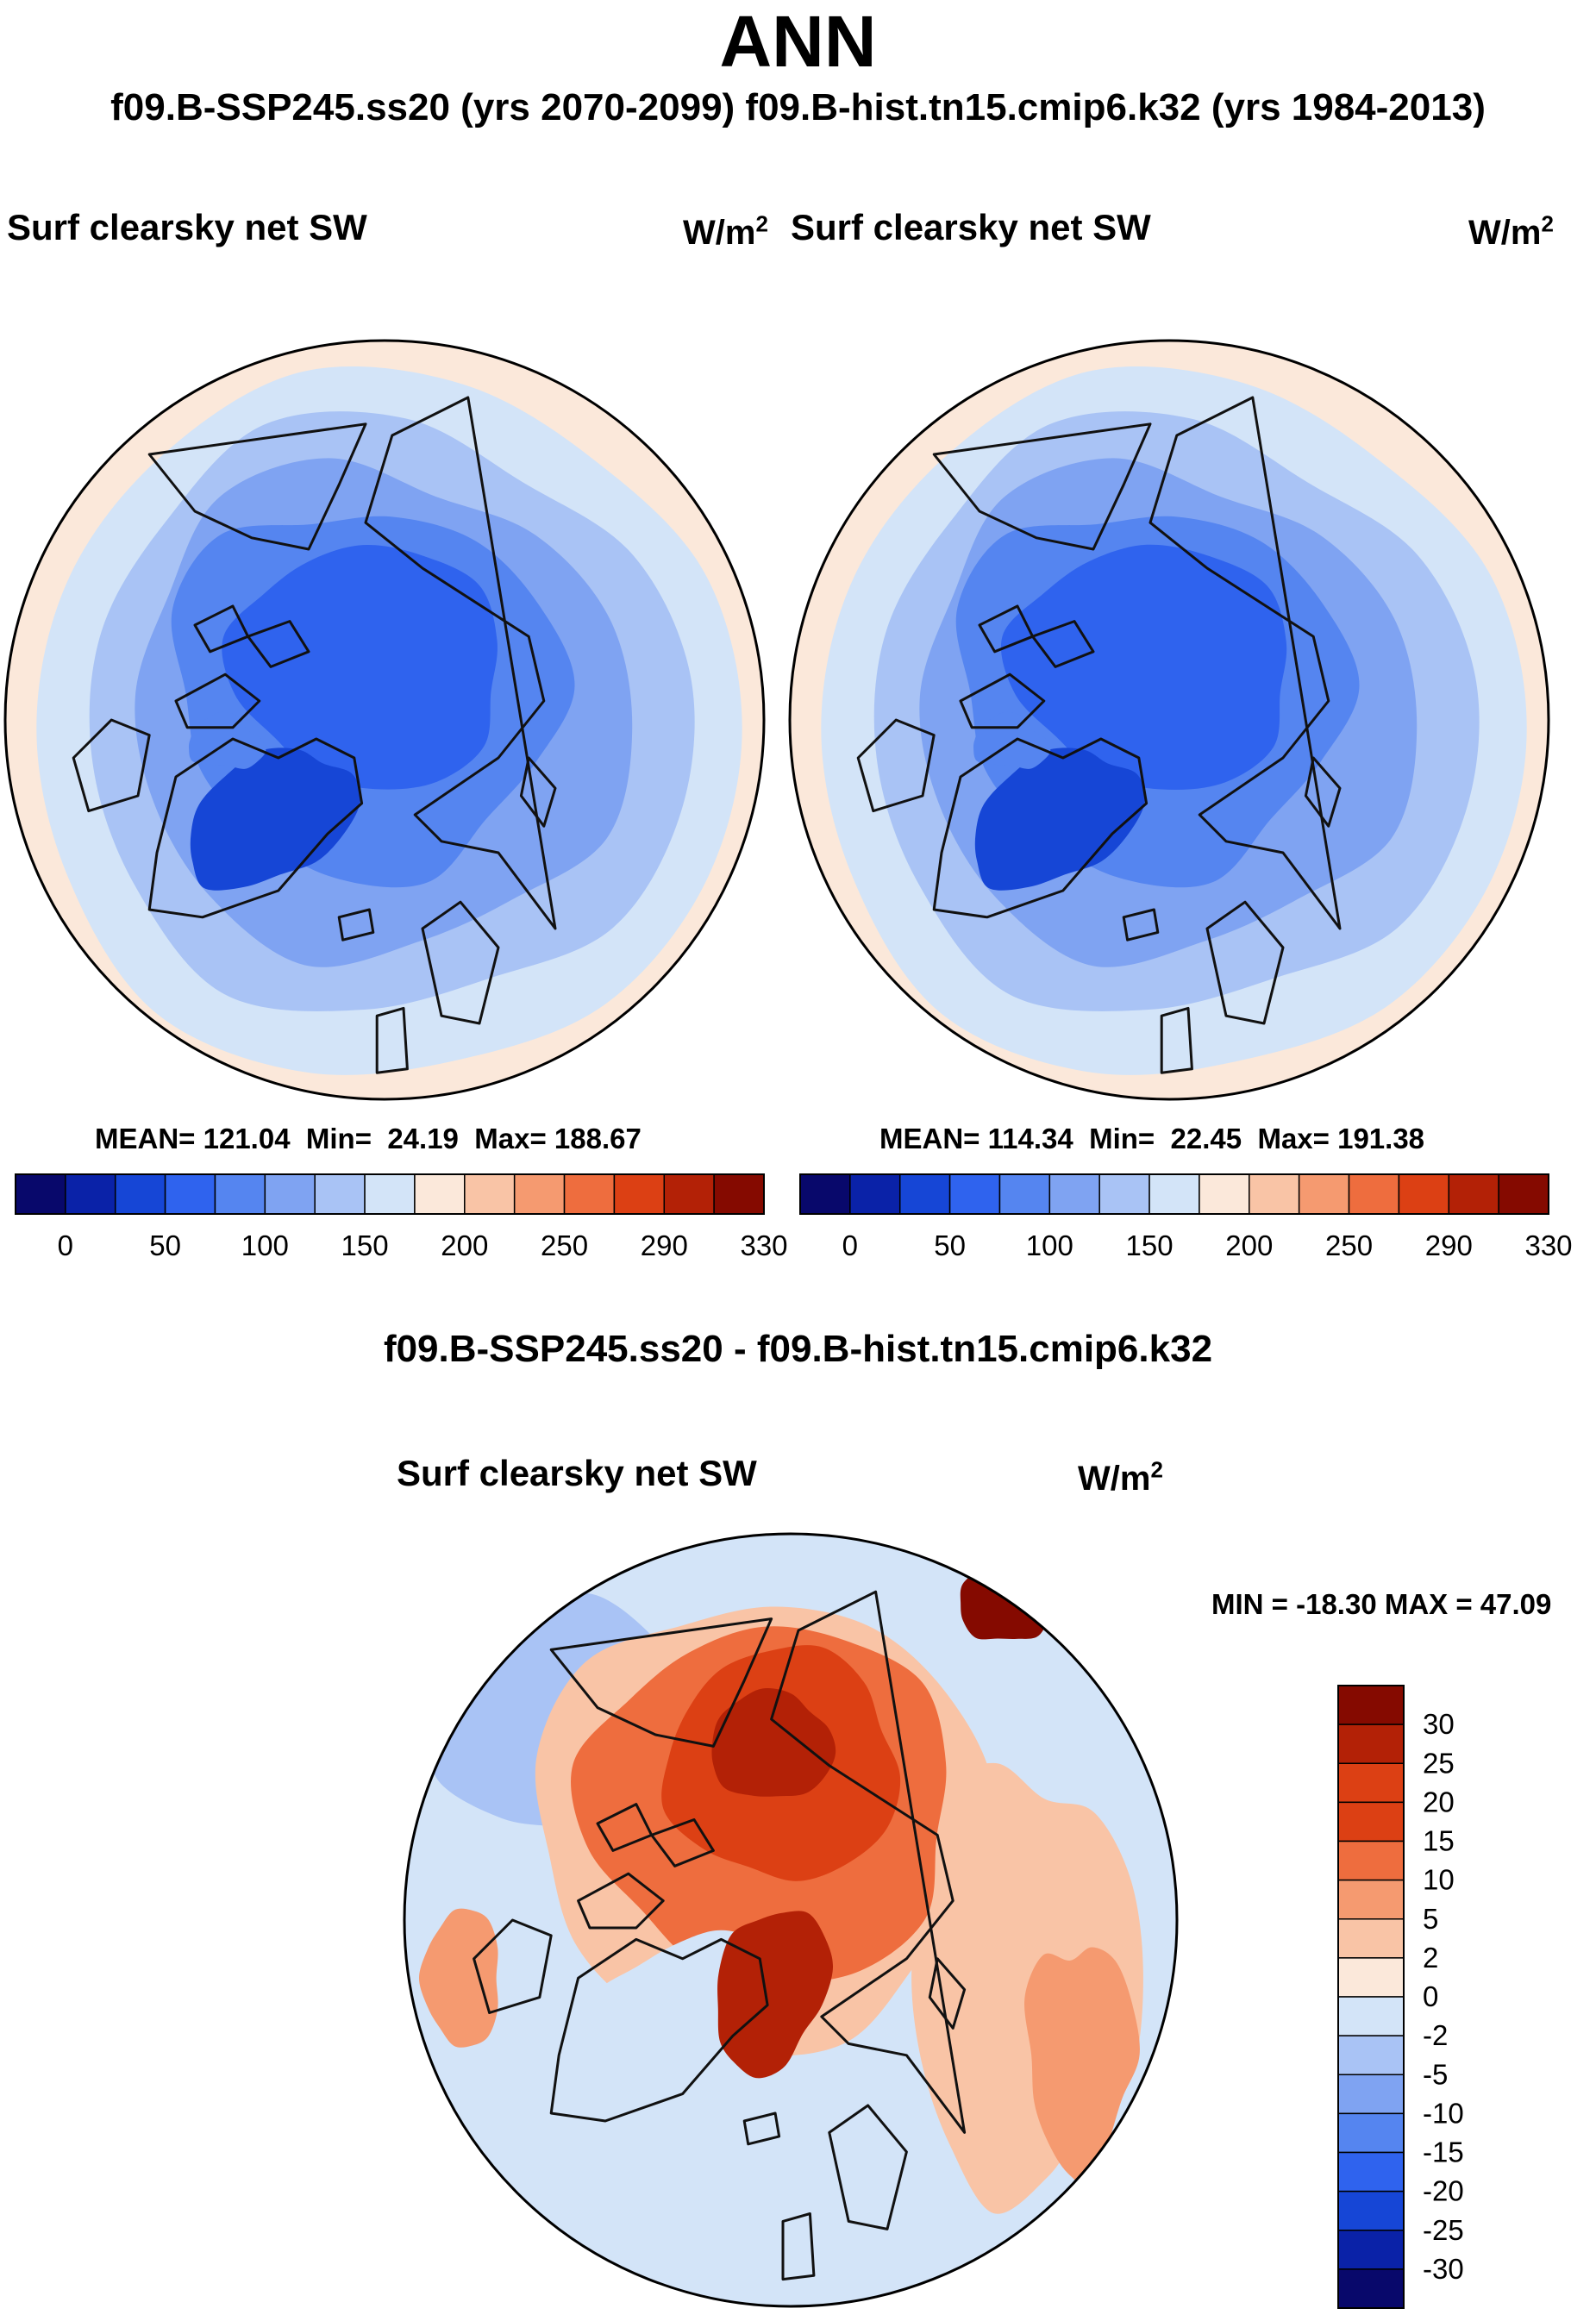 This screenshot has height=2321, width=1596. I want to click on colorbar-tick-label: 5, so click(1430, 1919).